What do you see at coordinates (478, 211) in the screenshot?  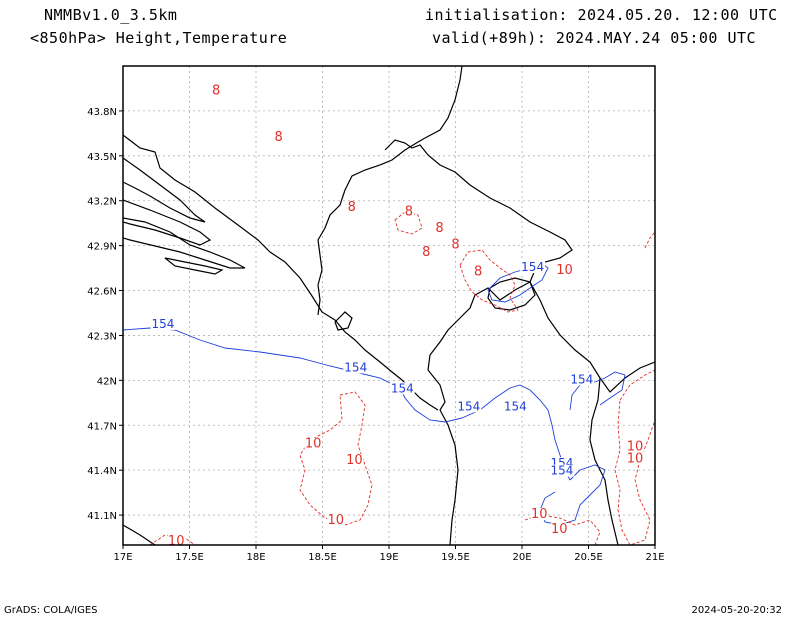 I see `country-border-inner` at bounding box center [478, 211].